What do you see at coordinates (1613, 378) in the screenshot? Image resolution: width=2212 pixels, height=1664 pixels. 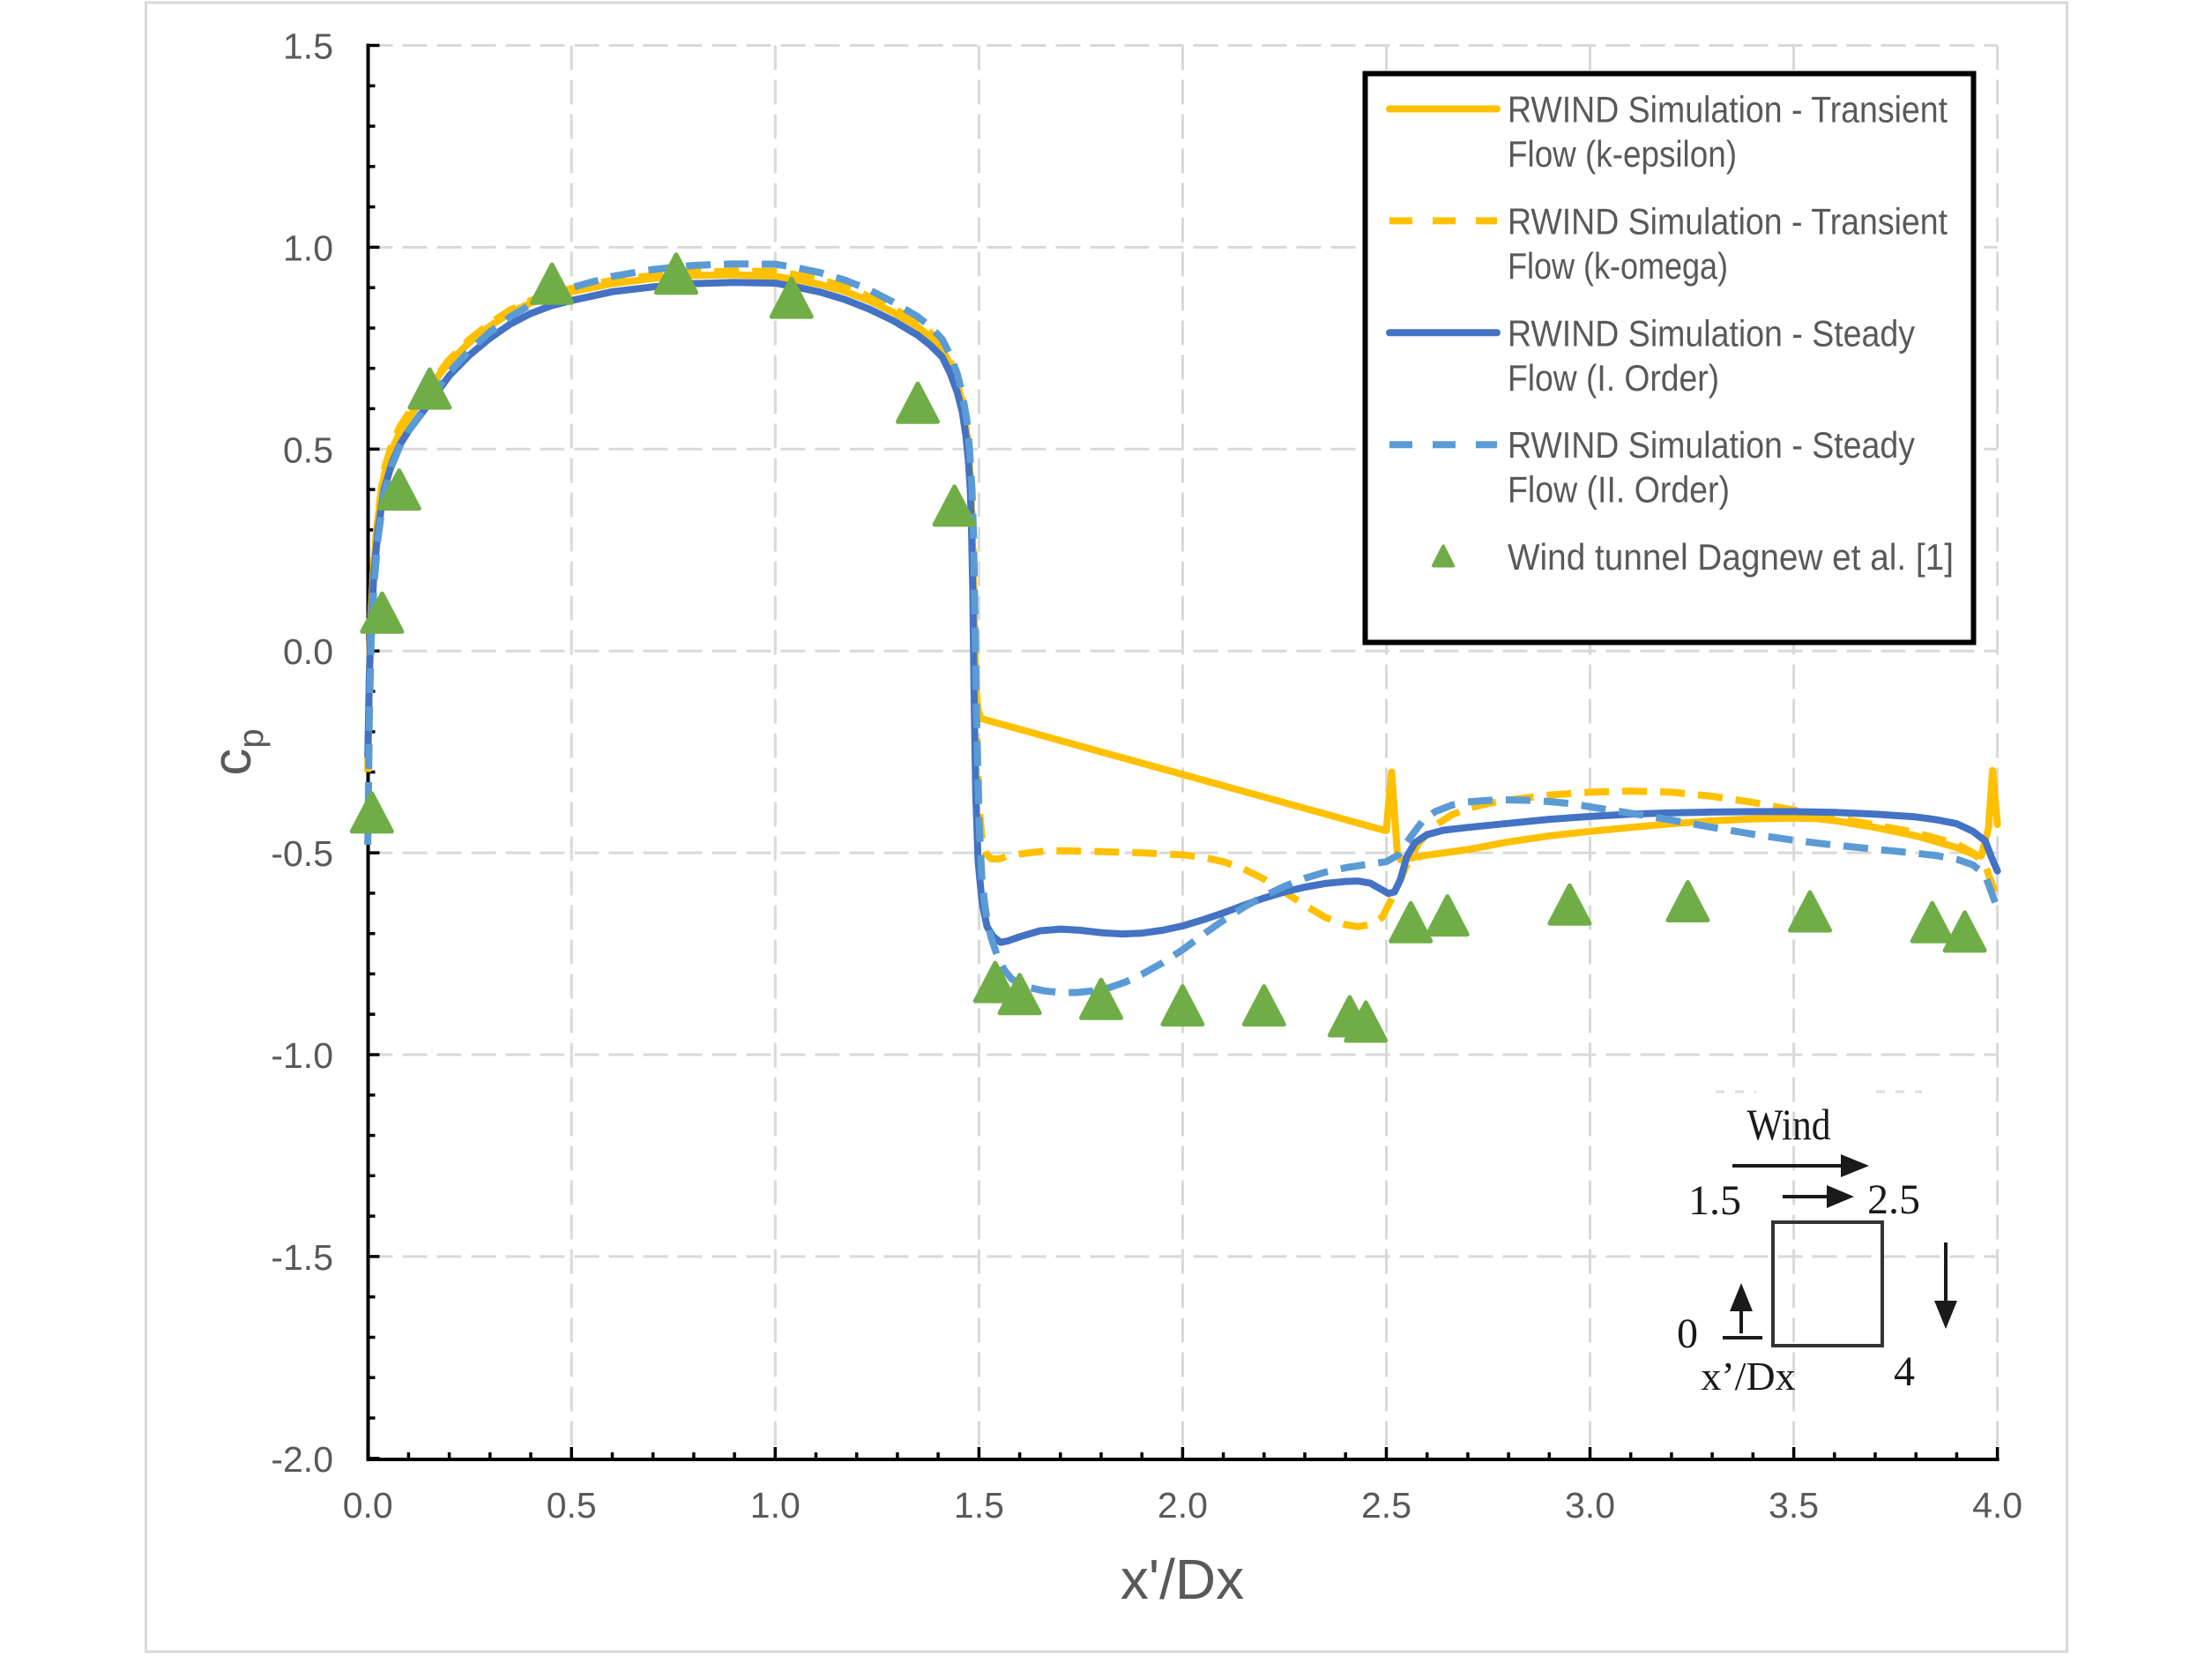 I see `svg-text: Flow (I. Order)` at bounding box center [1613, 378].